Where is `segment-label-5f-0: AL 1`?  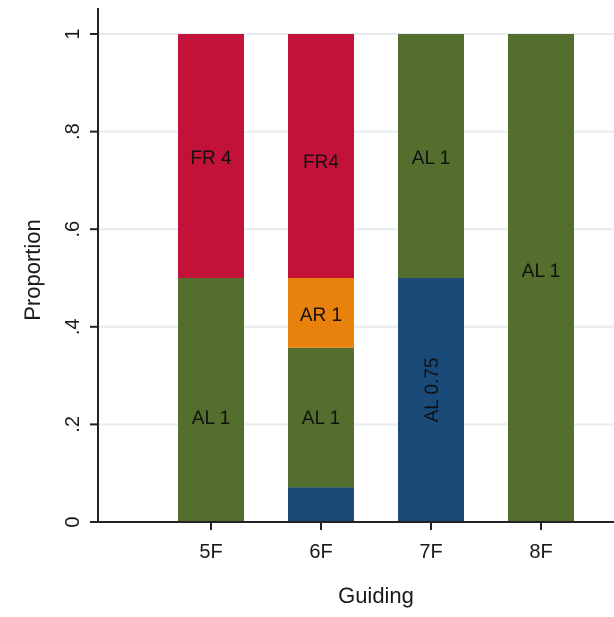 segment-label-5f-0: AL 1 is located at coordinates (211, 418).